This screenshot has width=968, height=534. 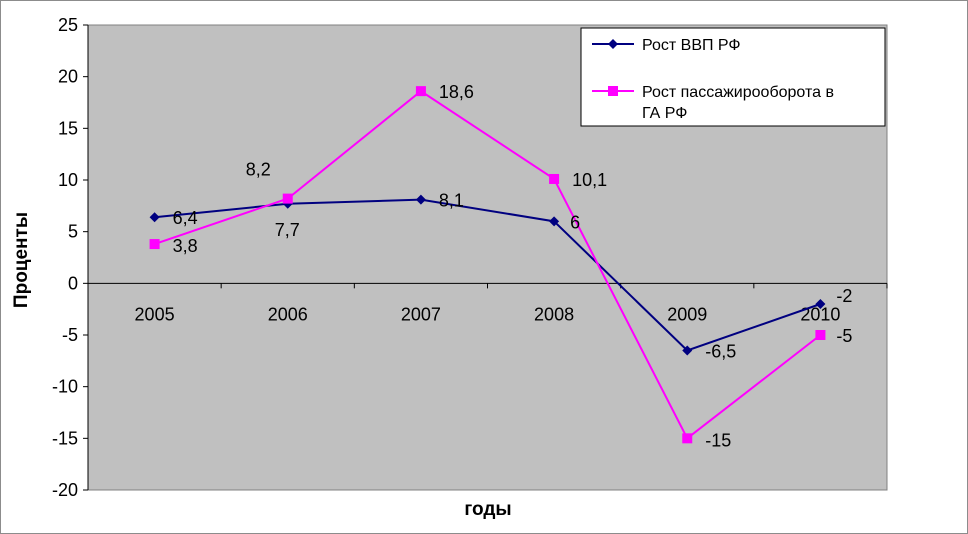 I want to click on legend-label-2: ГА РФ, so click(x=664, y=113).